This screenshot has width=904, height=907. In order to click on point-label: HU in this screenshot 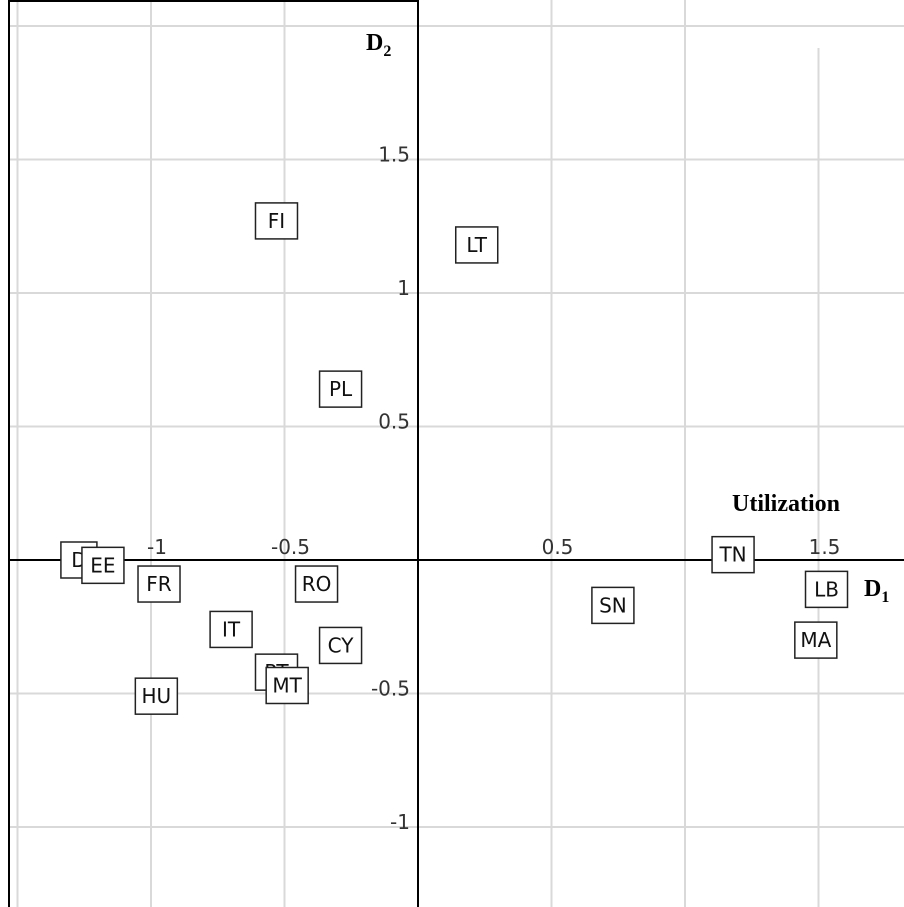, I will do `click(156, 696)`.